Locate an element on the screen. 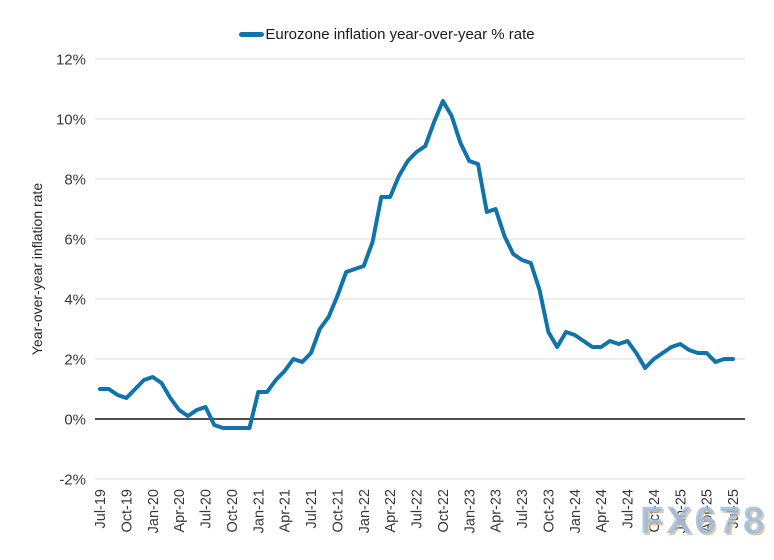 This screenshot has width=774, height=560. x-tick-label: Oct-22 is located at coordinates (444, 511).